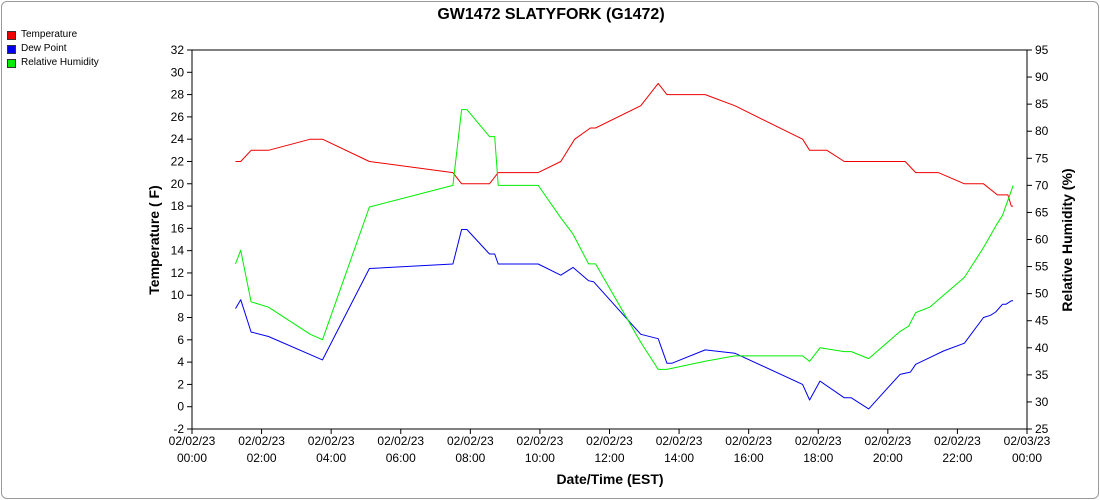 Image resolution: width=1100 pixels, height=500 pixels. Describe the element at coordinates (1042, 321) in the screenshot. I see `y2-tick-label: 45` at that location.